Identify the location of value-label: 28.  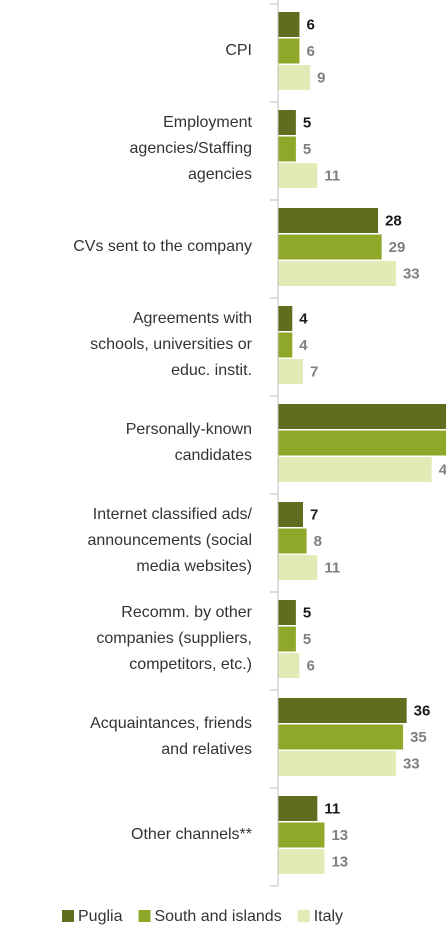
(393, 220).